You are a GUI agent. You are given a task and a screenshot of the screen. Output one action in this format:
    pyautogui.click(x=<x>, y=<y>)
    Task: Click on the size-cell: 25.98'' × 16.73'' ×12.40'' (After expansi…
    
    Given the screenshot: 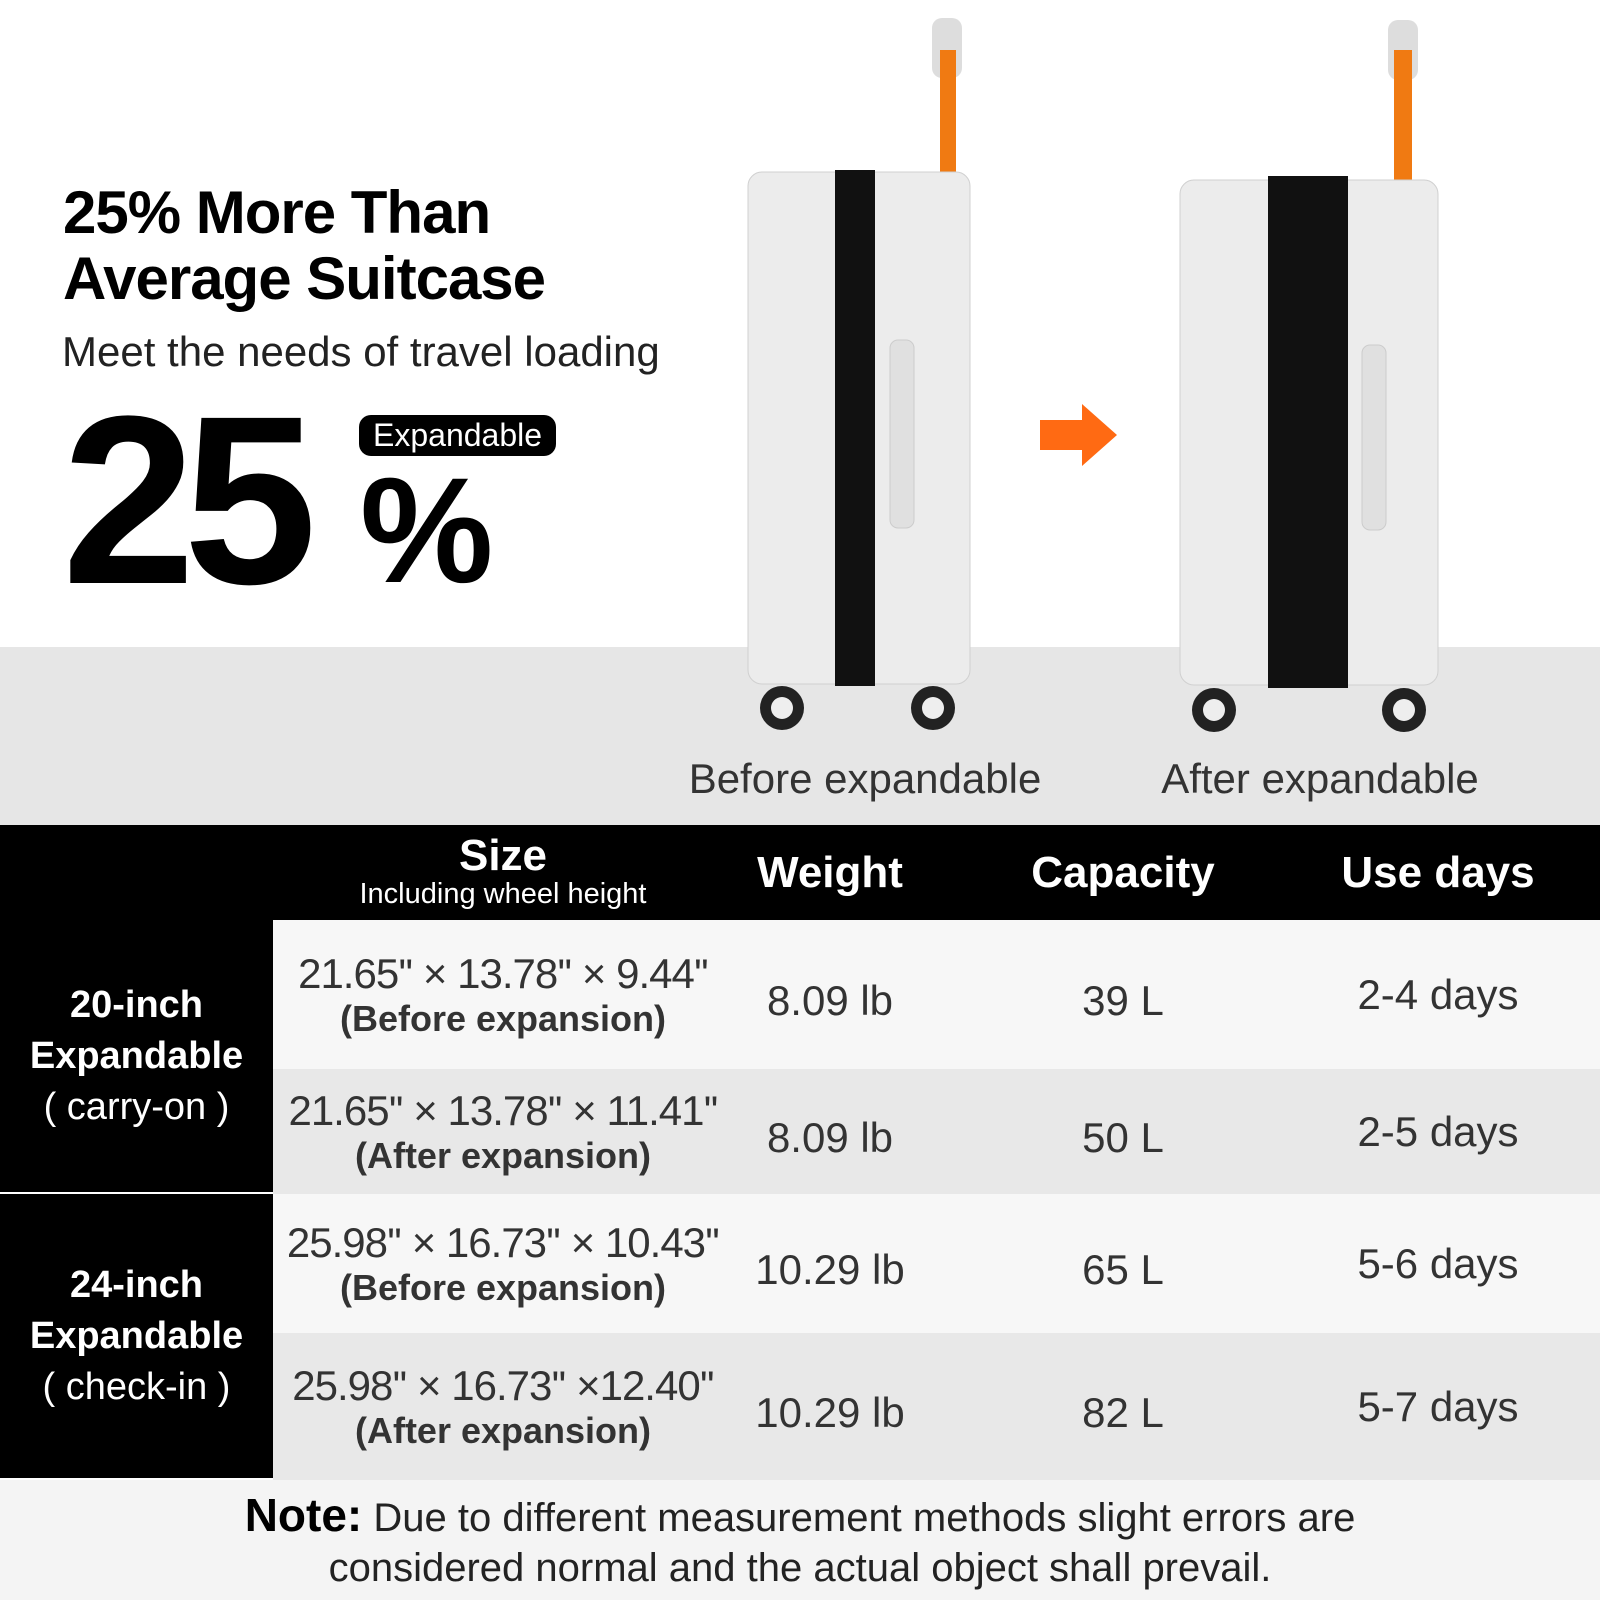 What is the action you would take?
    pyautogui.click(x=503, y=1406)
    